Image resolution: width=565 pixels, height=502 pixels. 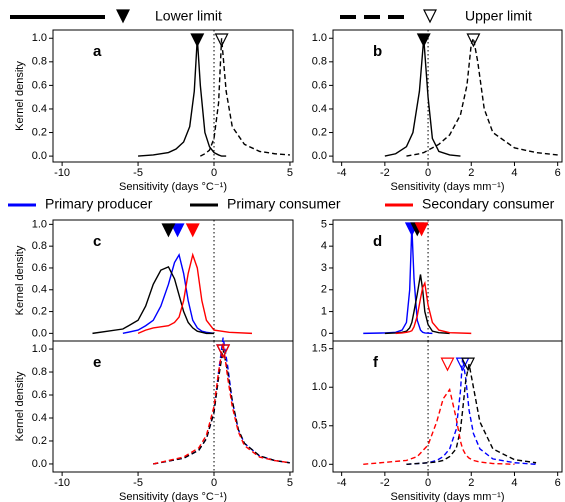 What do you see at coordinates (284, 204) in the screenshot?
I see `legend-label: Primary consumer` at bounding box center [284, 204].